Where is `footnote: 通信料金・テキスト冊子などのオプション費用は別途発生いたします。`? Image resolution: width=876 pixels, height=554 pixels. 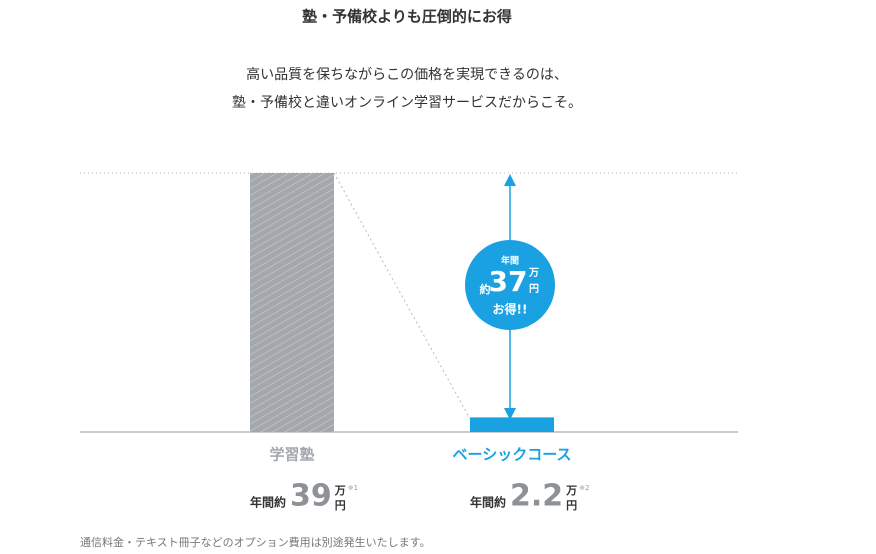
footnote: 通信料金・テキスト冊子などのオプション費用は別途発生いたします。 is located at coordinates (255, 542).